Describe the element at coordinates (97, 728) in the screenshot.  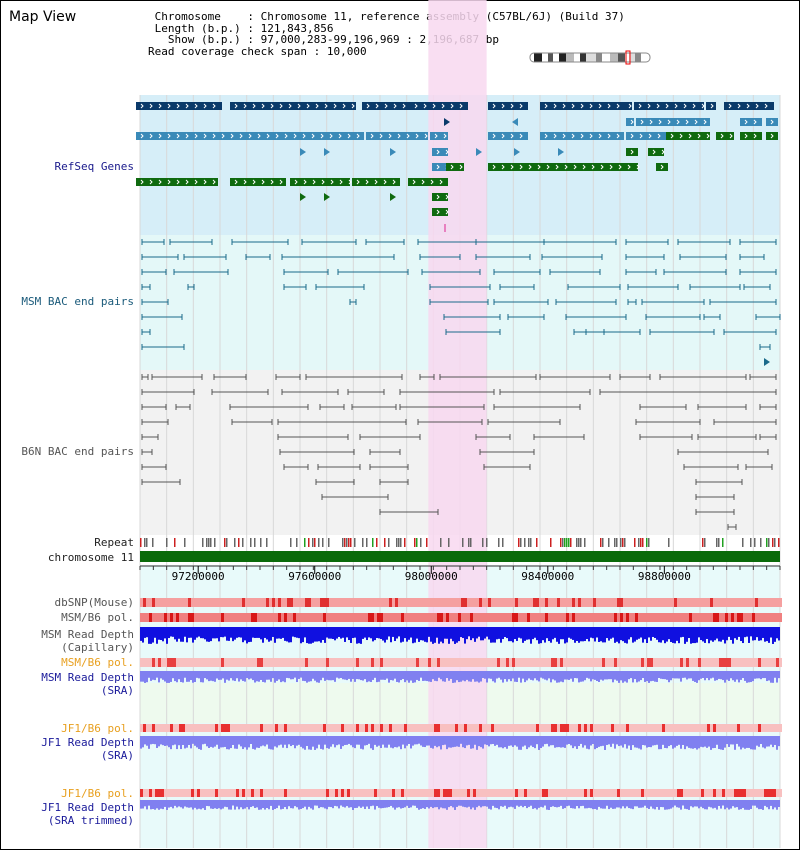
I see `track-label-jf1-b6-pol-1: JF1/B6 pol.` at that location.